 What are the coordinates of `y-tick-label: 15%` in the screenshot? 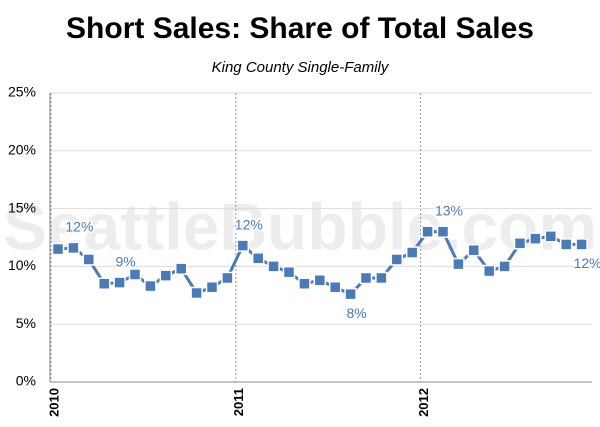 It's located at (22, 207).